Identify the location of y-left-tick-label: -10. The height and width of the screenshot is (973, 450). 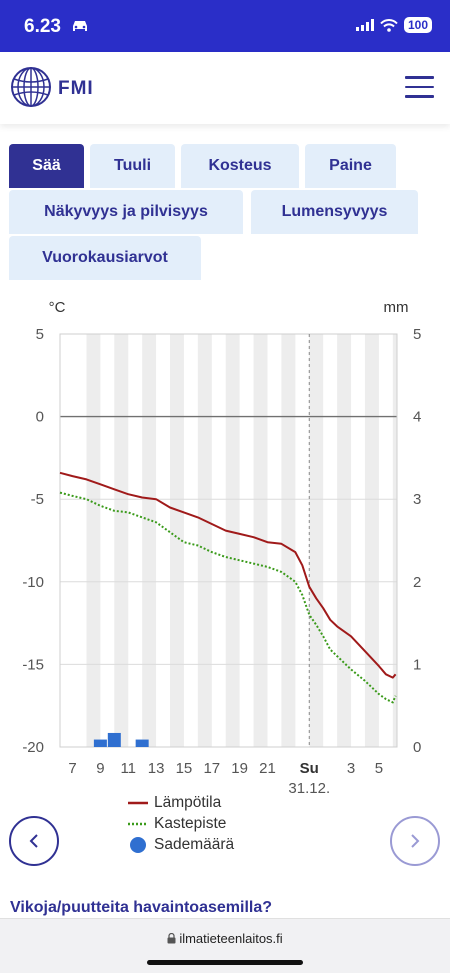
(33, 582).